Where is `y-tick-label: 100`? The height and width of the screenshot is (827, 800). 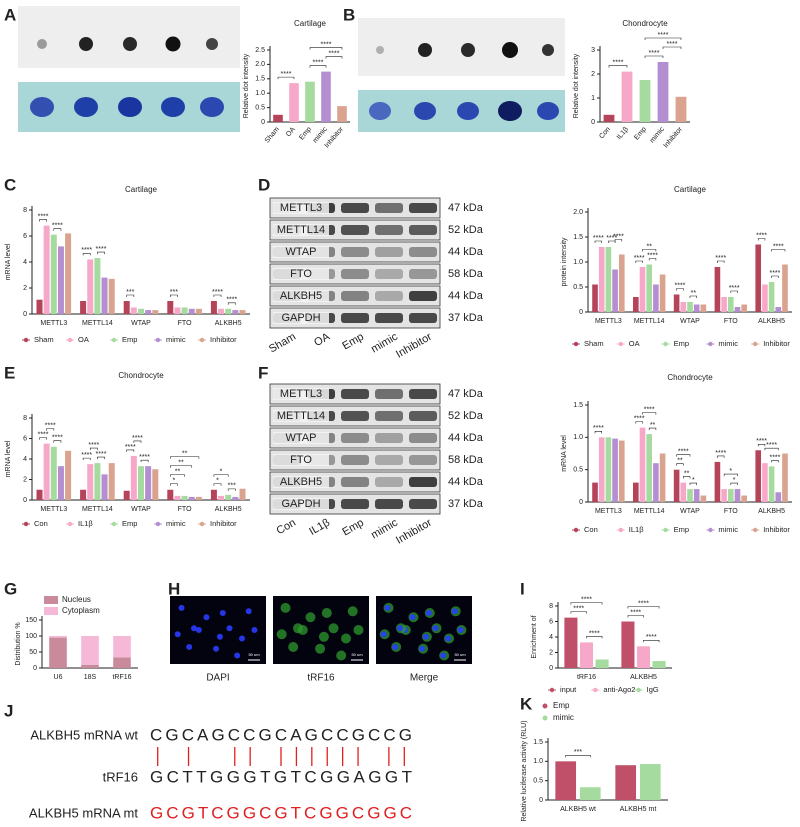
y-tick-label: 100 is located at coordinates (31, 636).